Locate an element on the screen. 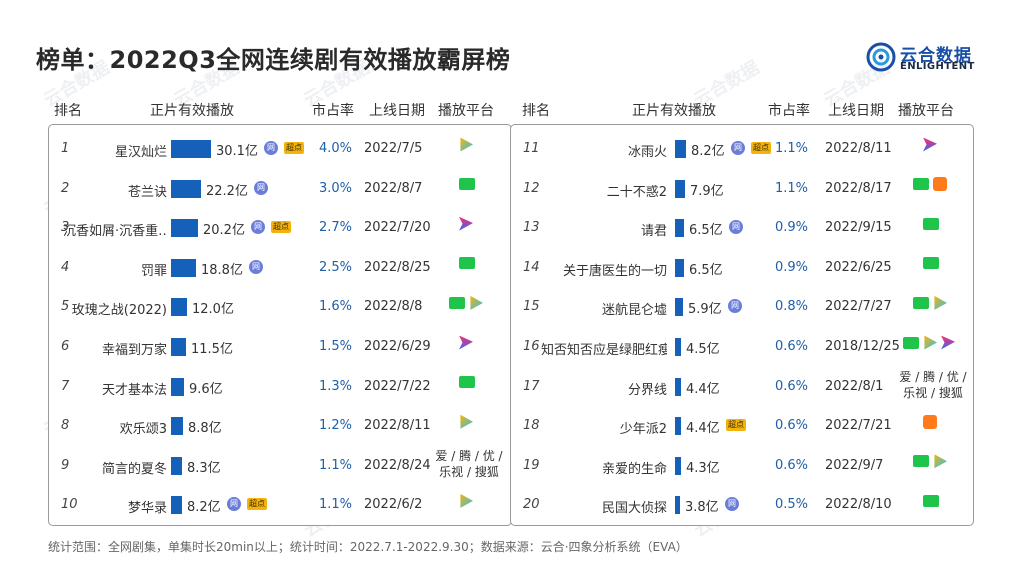 The image size is (1024, 576). rank-number: 16 is located at coordinates (531, 346).